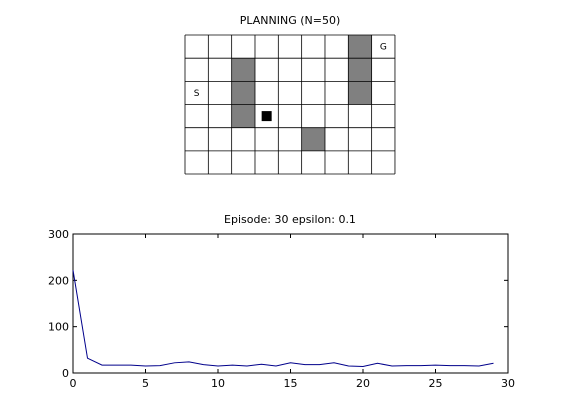 The height and width of the screenshot is (420, 561). I want to click on gridworld-panel: PLANNING (N=50) S G, so click(290, 94).